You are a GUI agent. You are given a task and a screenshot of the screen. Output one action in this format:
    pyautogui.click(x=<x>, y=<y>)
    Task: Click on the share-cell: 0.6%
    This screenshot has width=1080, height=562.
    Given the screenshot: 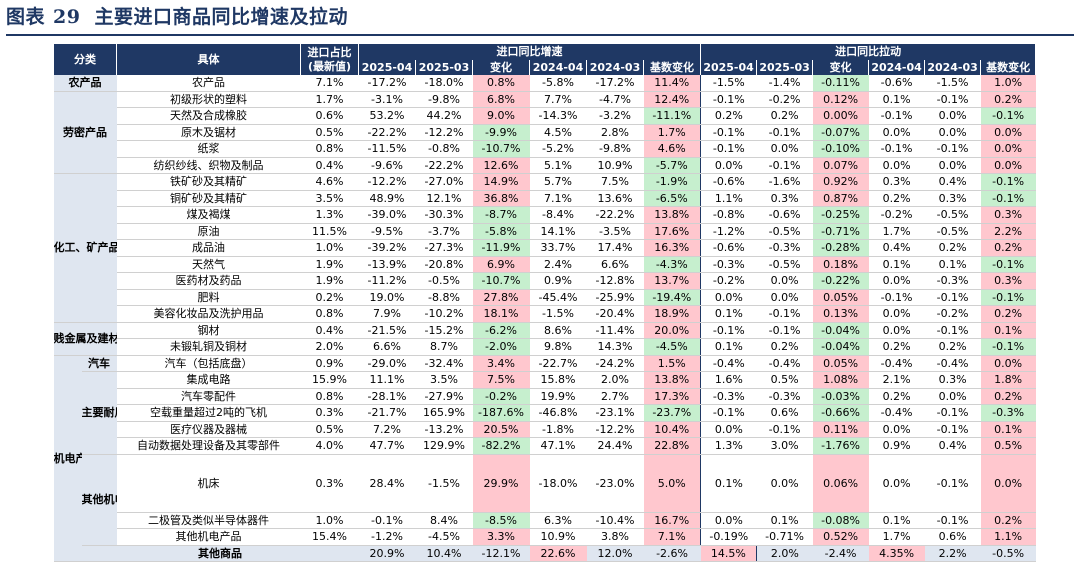 What is the action you would take?
    pyautogui.click(x=329, y=116)
    